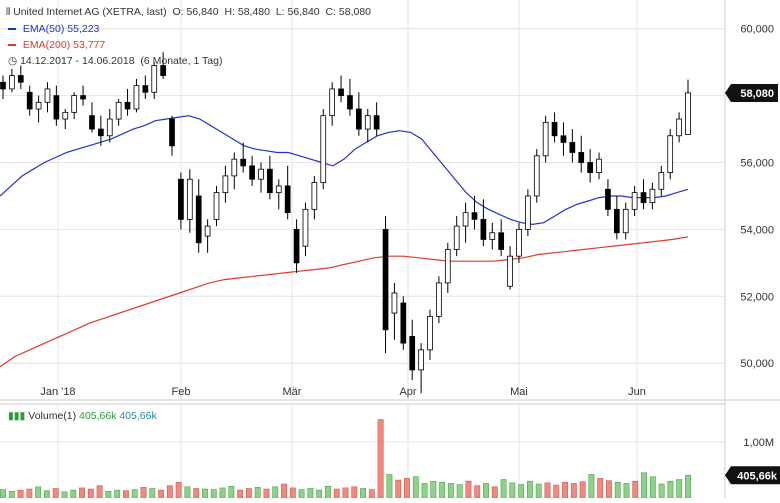 The image size is (780, 503). What do you see at coordinates (202, 12) in the screenshot?
I see `open-value: 56,840` at bounding box center [202, 12].